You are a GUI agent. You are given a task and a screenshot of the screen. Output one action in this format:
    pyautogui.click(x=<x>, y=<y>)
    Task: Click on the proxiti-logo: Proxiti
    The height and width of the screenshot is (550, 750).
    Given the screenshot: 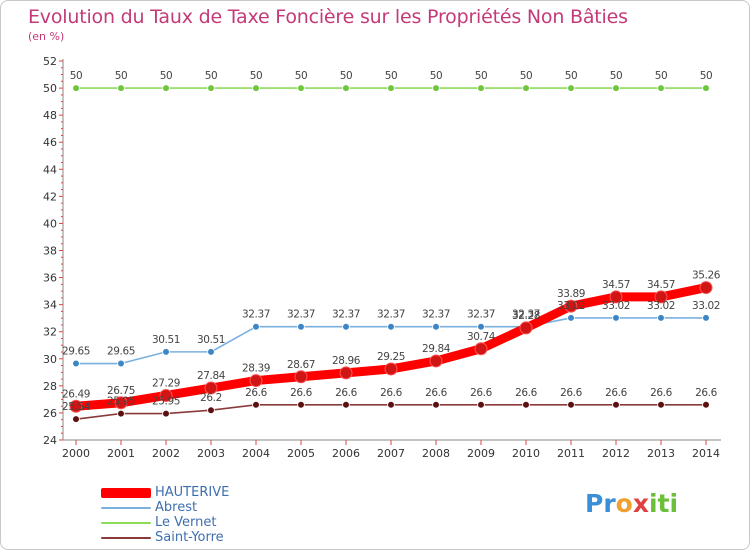 What is the action you would take?
    pyautogui.click(x=631, y=503)
    